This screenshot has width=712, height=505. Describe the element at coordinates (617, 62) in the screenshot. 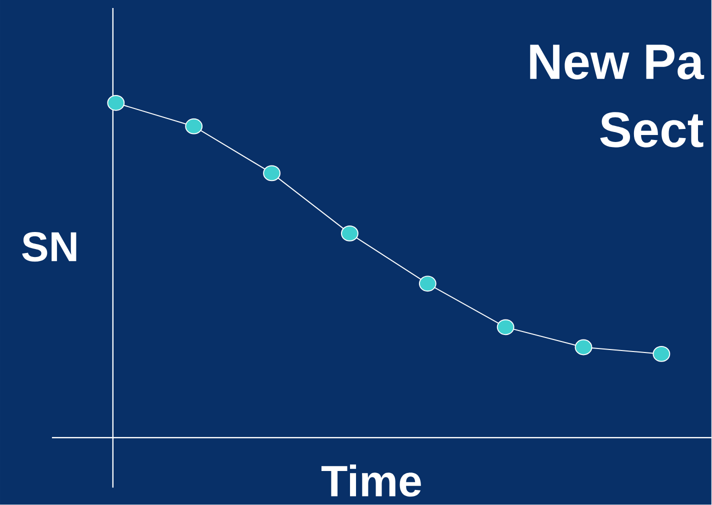

I see `chart-title: New Pa` at that location.